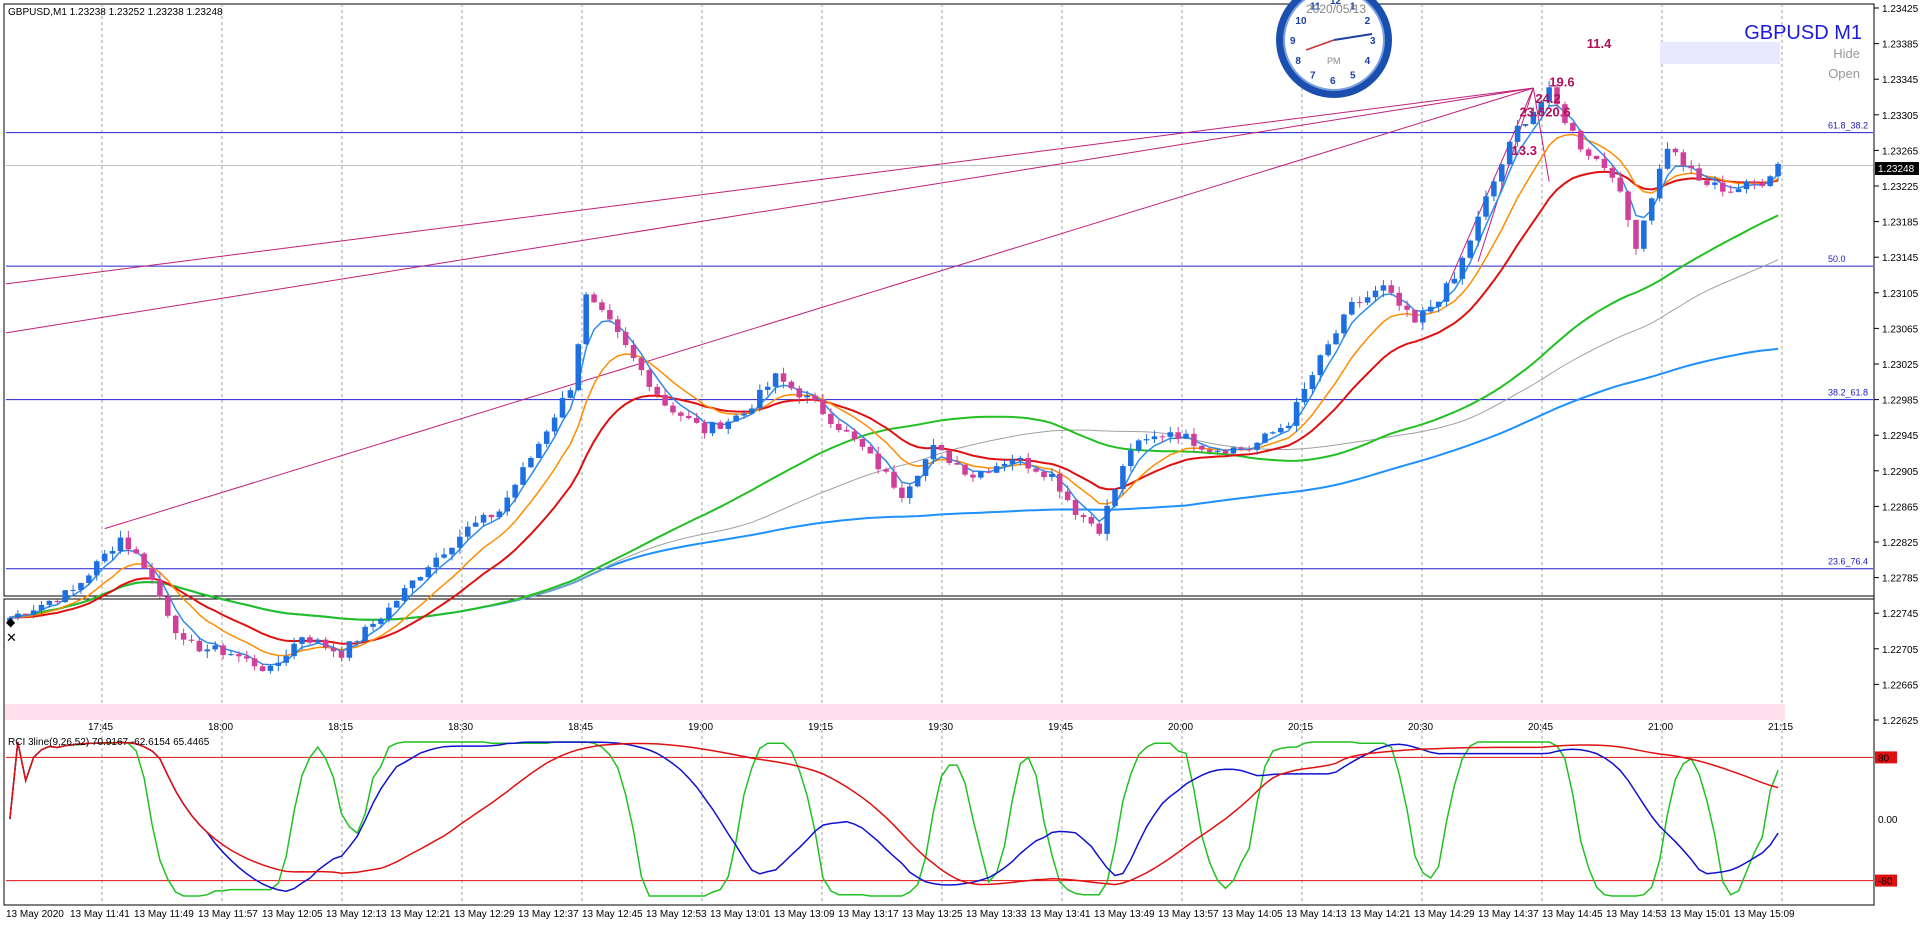 This screenshot has height=927, width=1920. What do you see at coordinates (1764, 914) in the screenshot?
I see `rci-time-label: 13 May 15:09` at bounding box center [1764, 914].